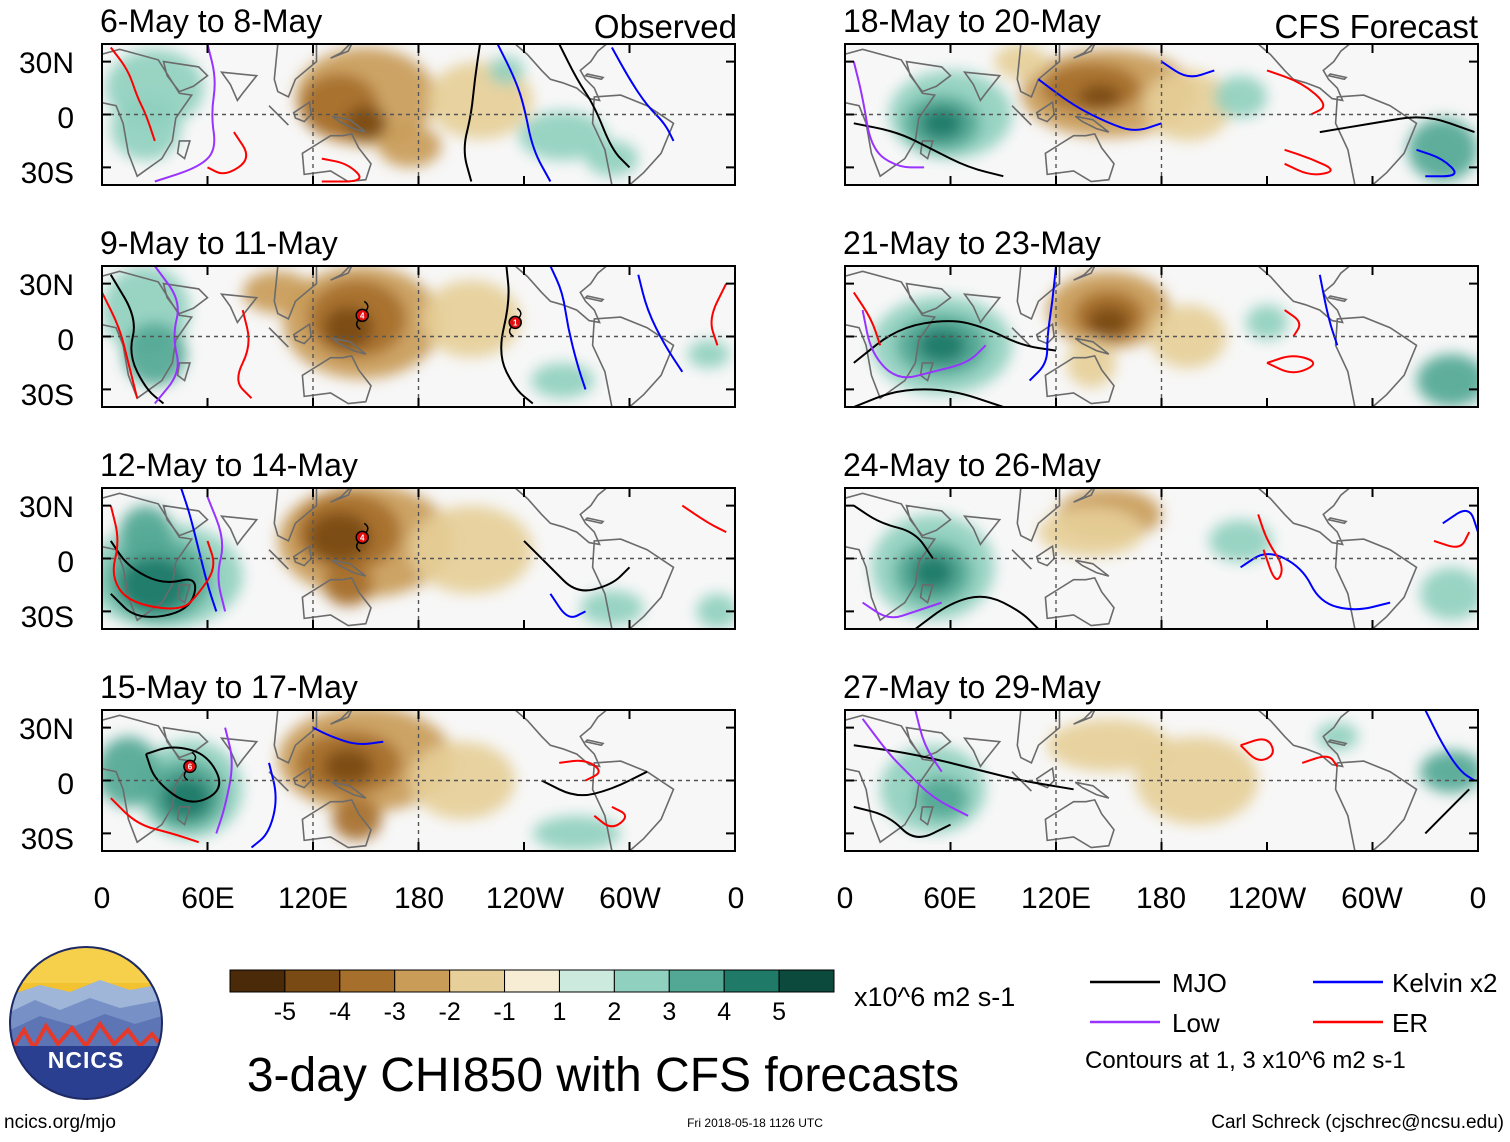 Image resolution: width=1510 pixels, height=1142 pixels. Describe the element at coordinates (285, 1012) in the screenshot. I see `colorbar-label: -5` at that location.